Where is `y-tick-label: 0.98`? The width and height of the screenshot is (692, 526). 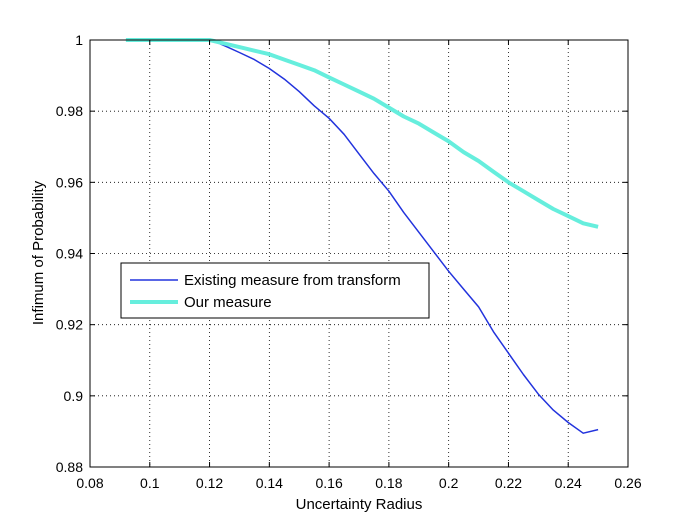 y-tick-label: 0.98 is located at coordinates (69, 111).